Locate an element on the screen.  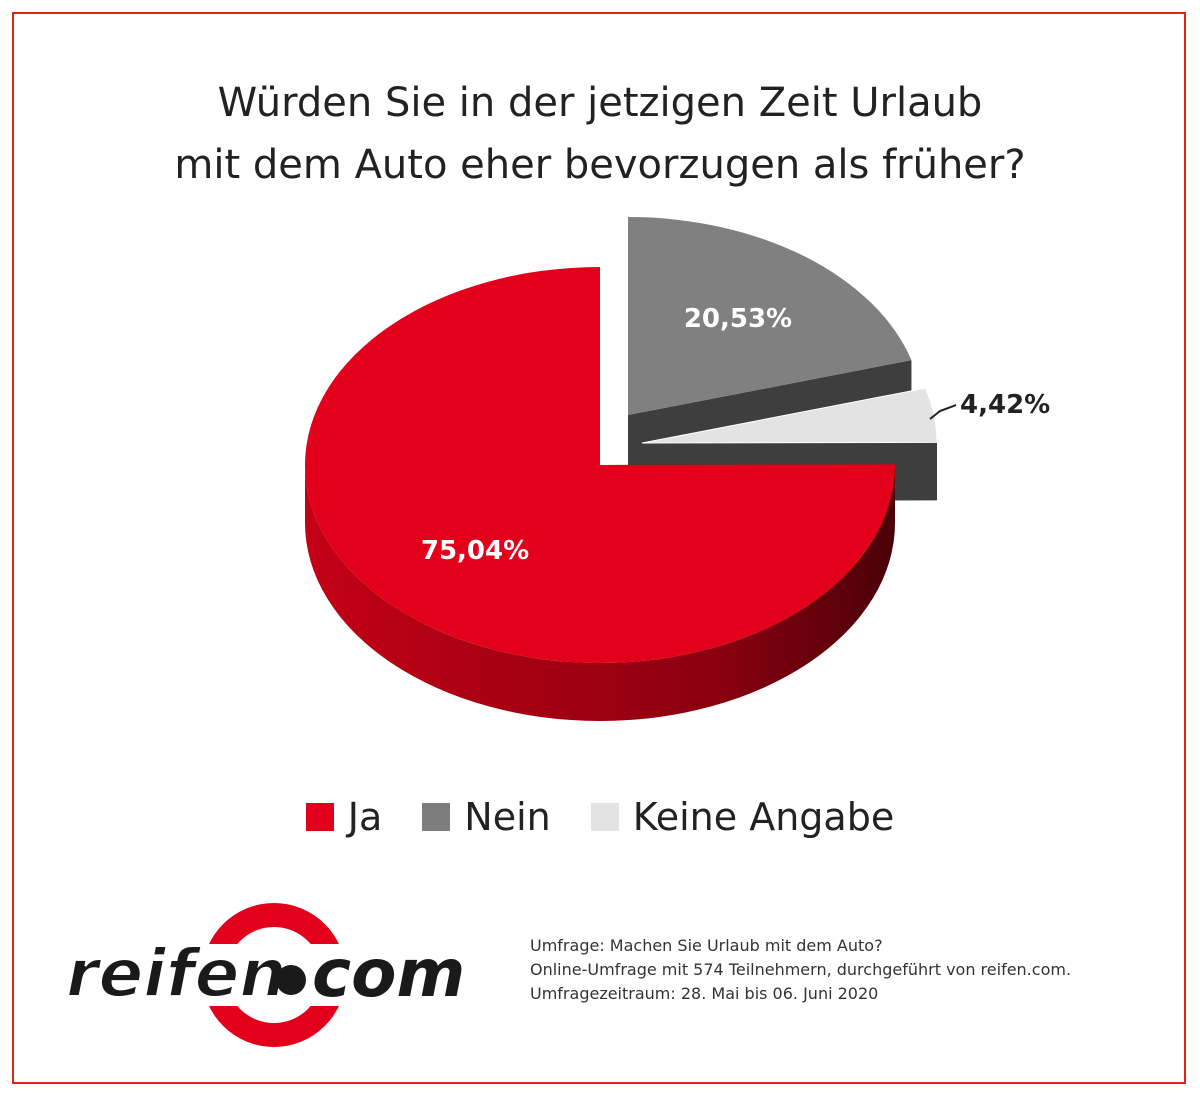
logo-text-left: reifen is located at coordinates (176, 973).